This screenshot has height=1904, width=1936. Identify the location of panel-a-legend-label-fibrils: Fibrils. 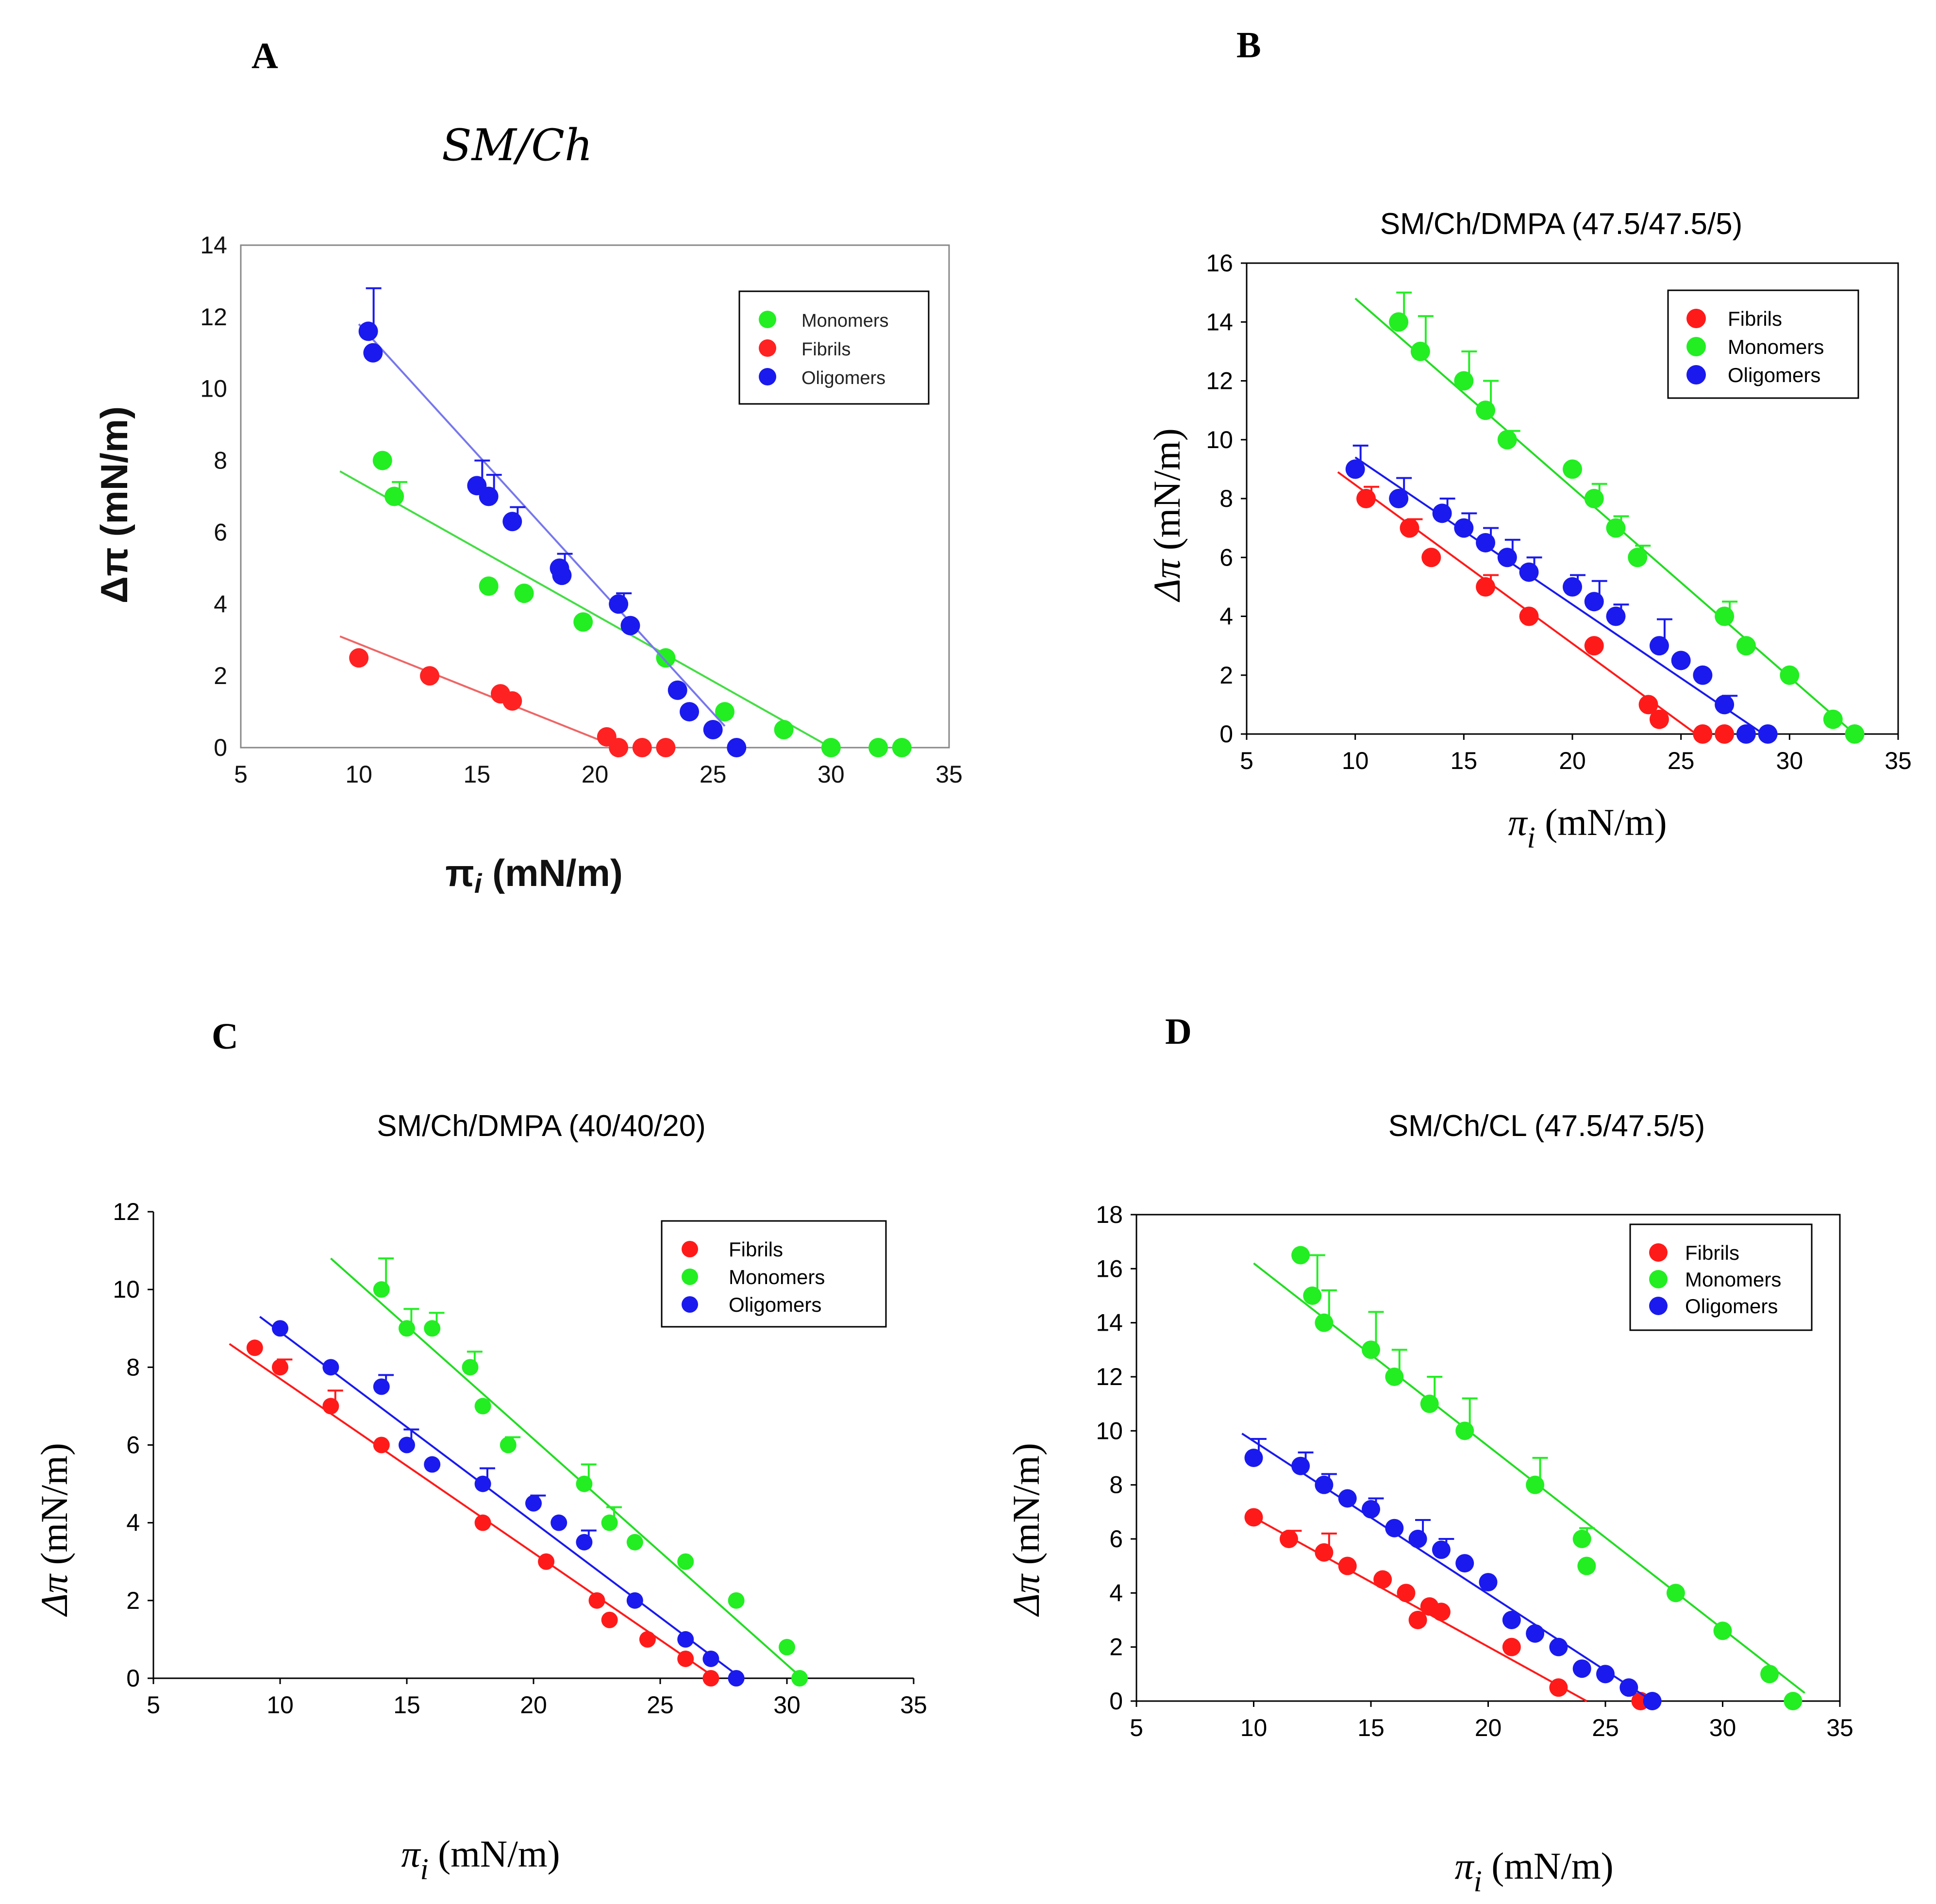
(826, 349).